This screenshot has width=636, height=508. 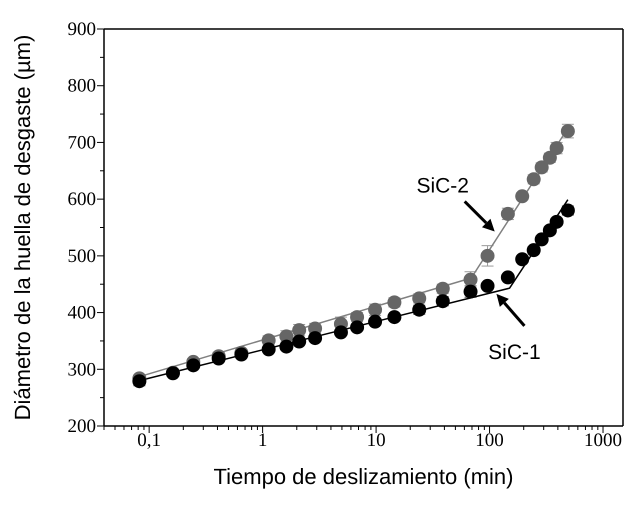 What do you see at coordinates (82, 426) in the screenshot?
I see `y-tick-label: 200` at bounding box center [82, 426].